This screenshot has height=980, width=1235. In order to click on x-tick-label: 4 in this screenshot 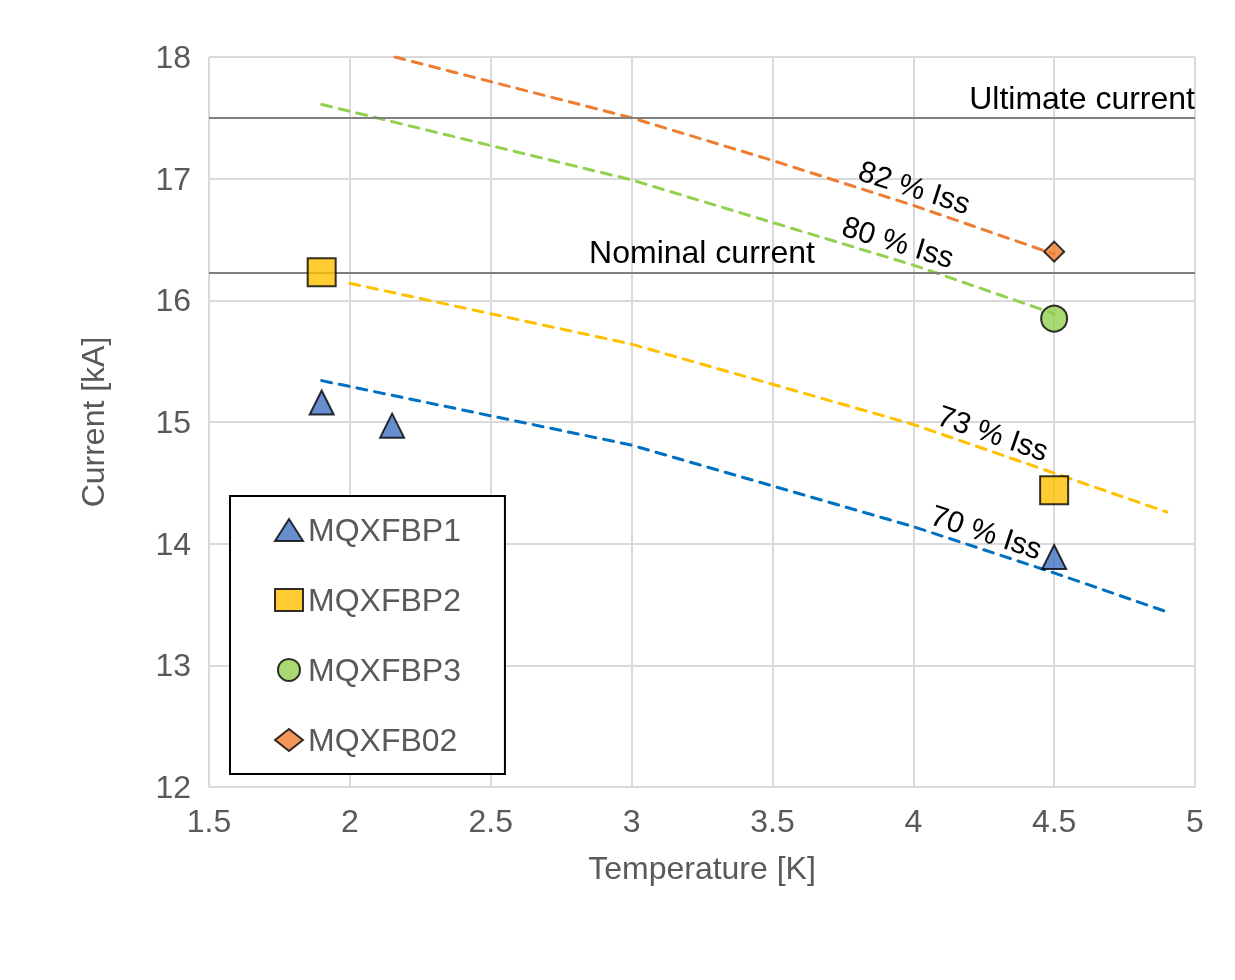, I will do `click(913, 821)`.